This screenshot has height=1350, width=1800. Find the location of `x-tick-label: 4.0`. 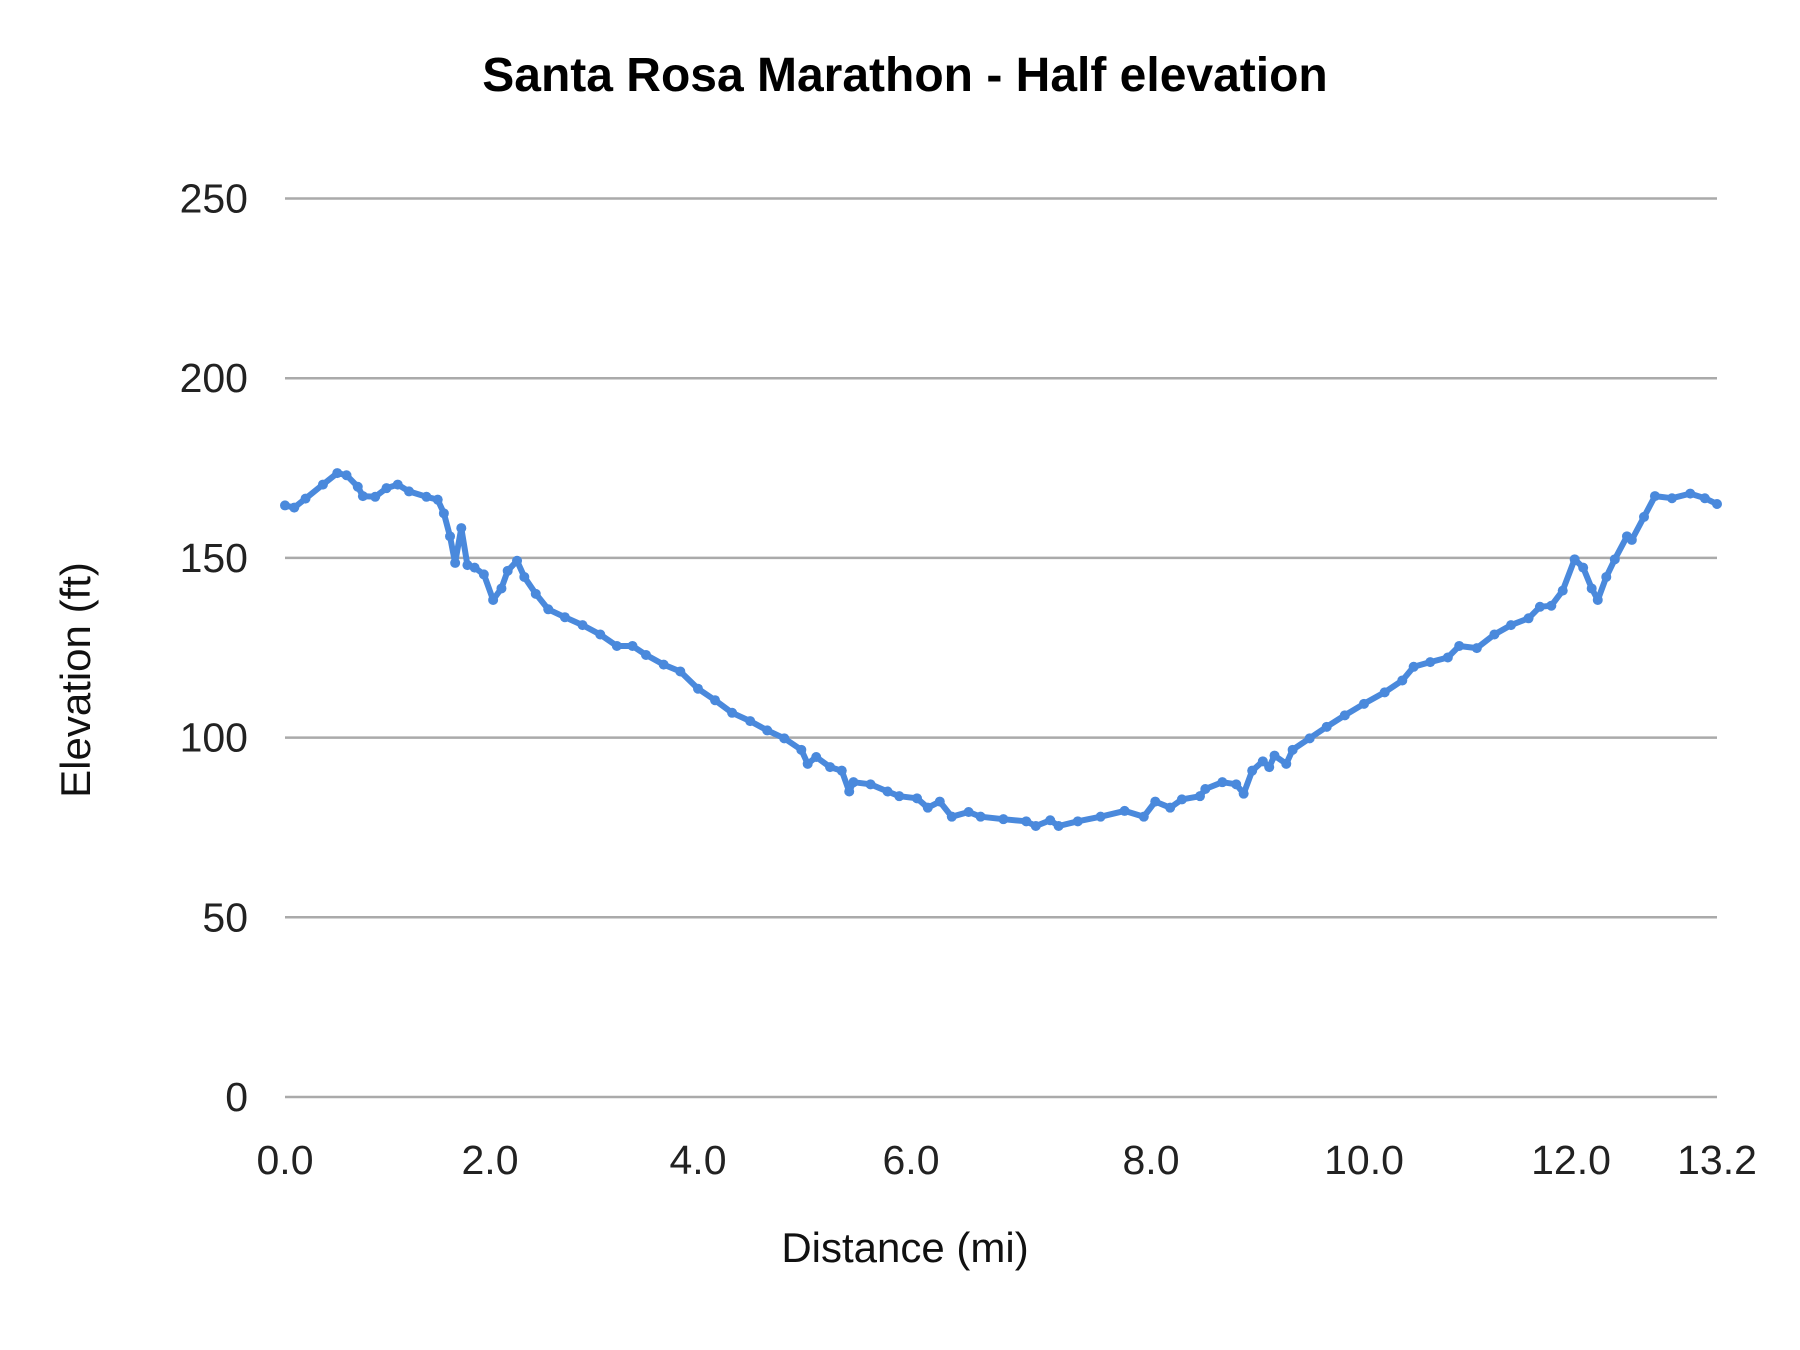

x-tick-label: 4.0 is located at coordinates (698, 1160).